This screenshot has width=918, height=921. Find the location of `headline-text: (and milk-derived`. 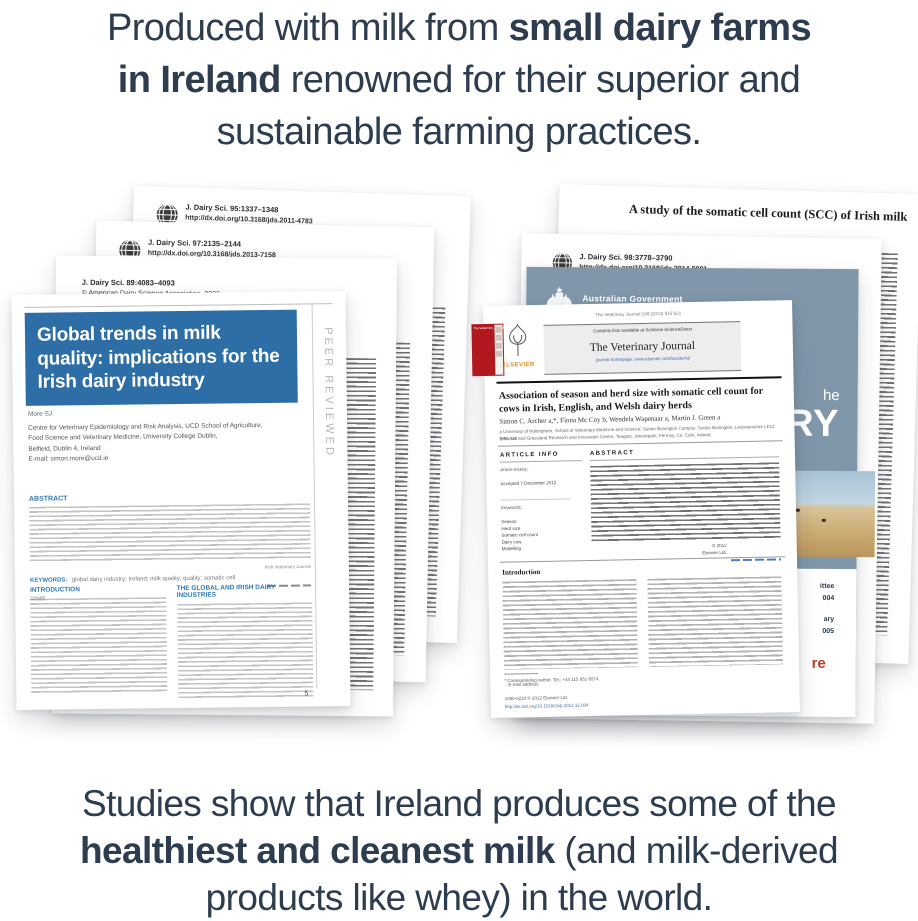

headline-text: (and milk-derived is located at coordinates (696, 850).